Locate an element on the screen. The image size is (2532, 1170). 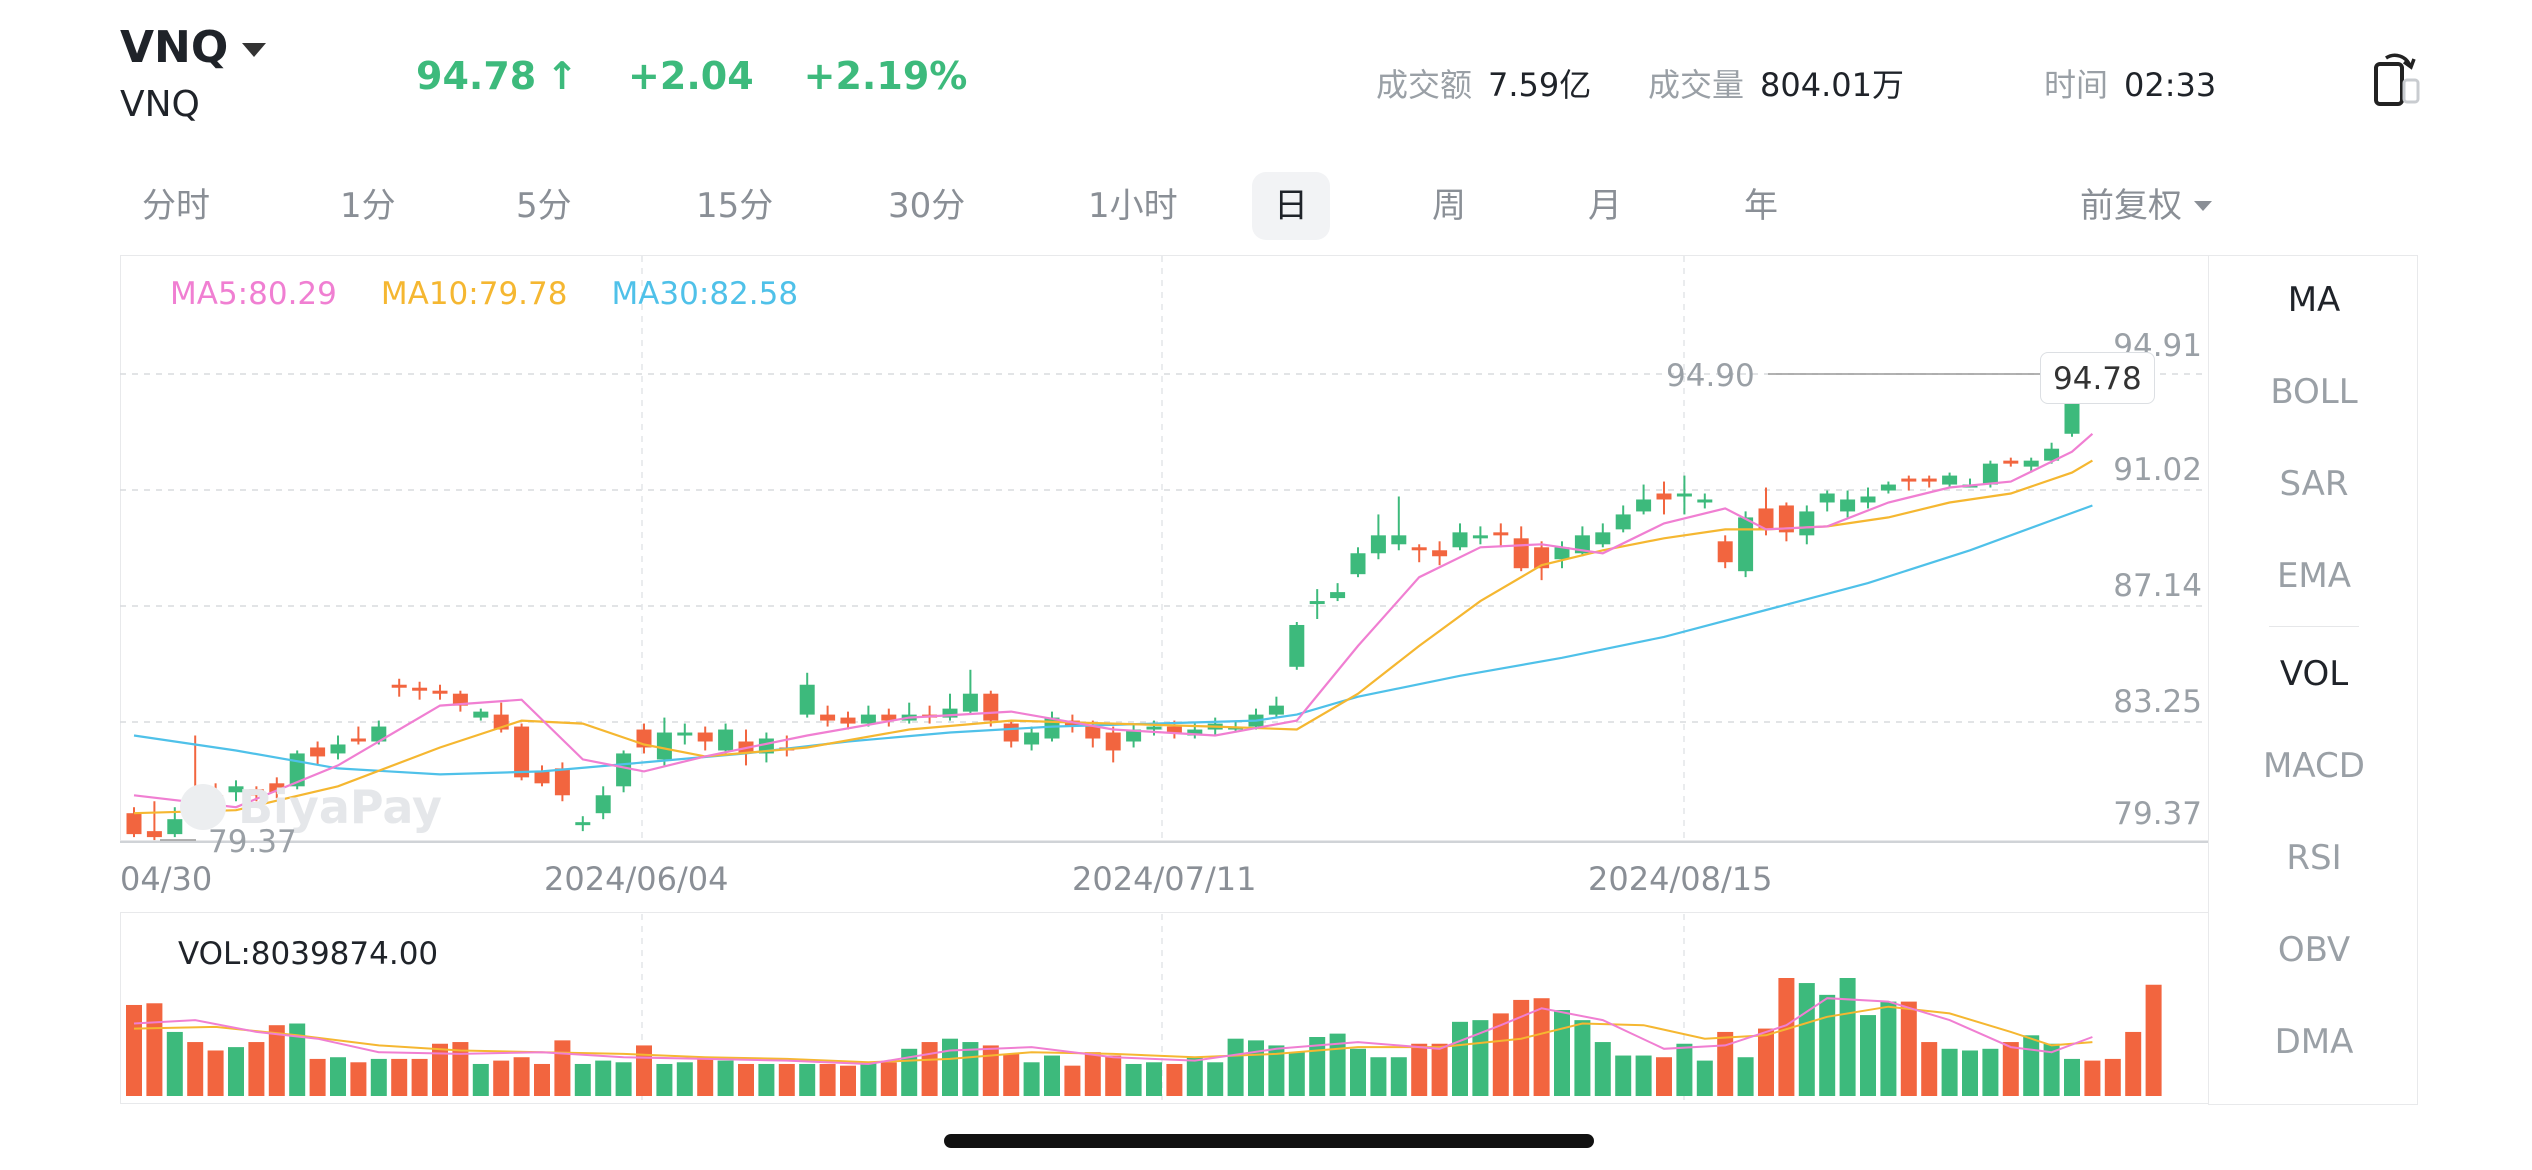
tab-period: 30分 is located at coordinates (927, 206).